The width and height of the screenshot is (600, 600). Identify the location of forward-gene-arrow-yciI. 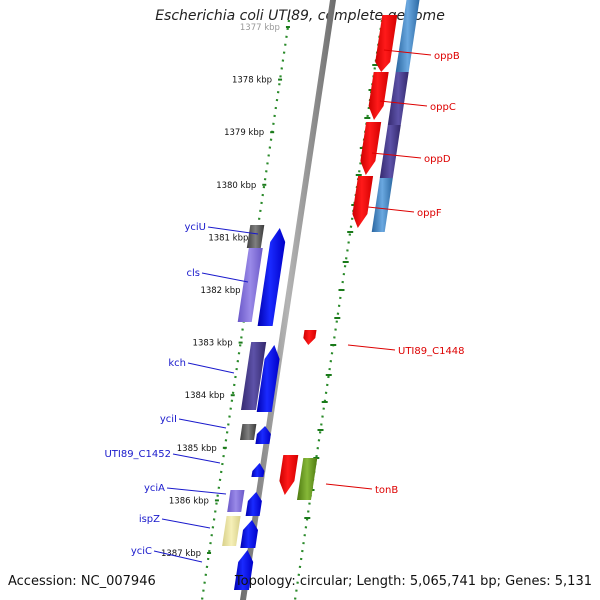
(263, 435).